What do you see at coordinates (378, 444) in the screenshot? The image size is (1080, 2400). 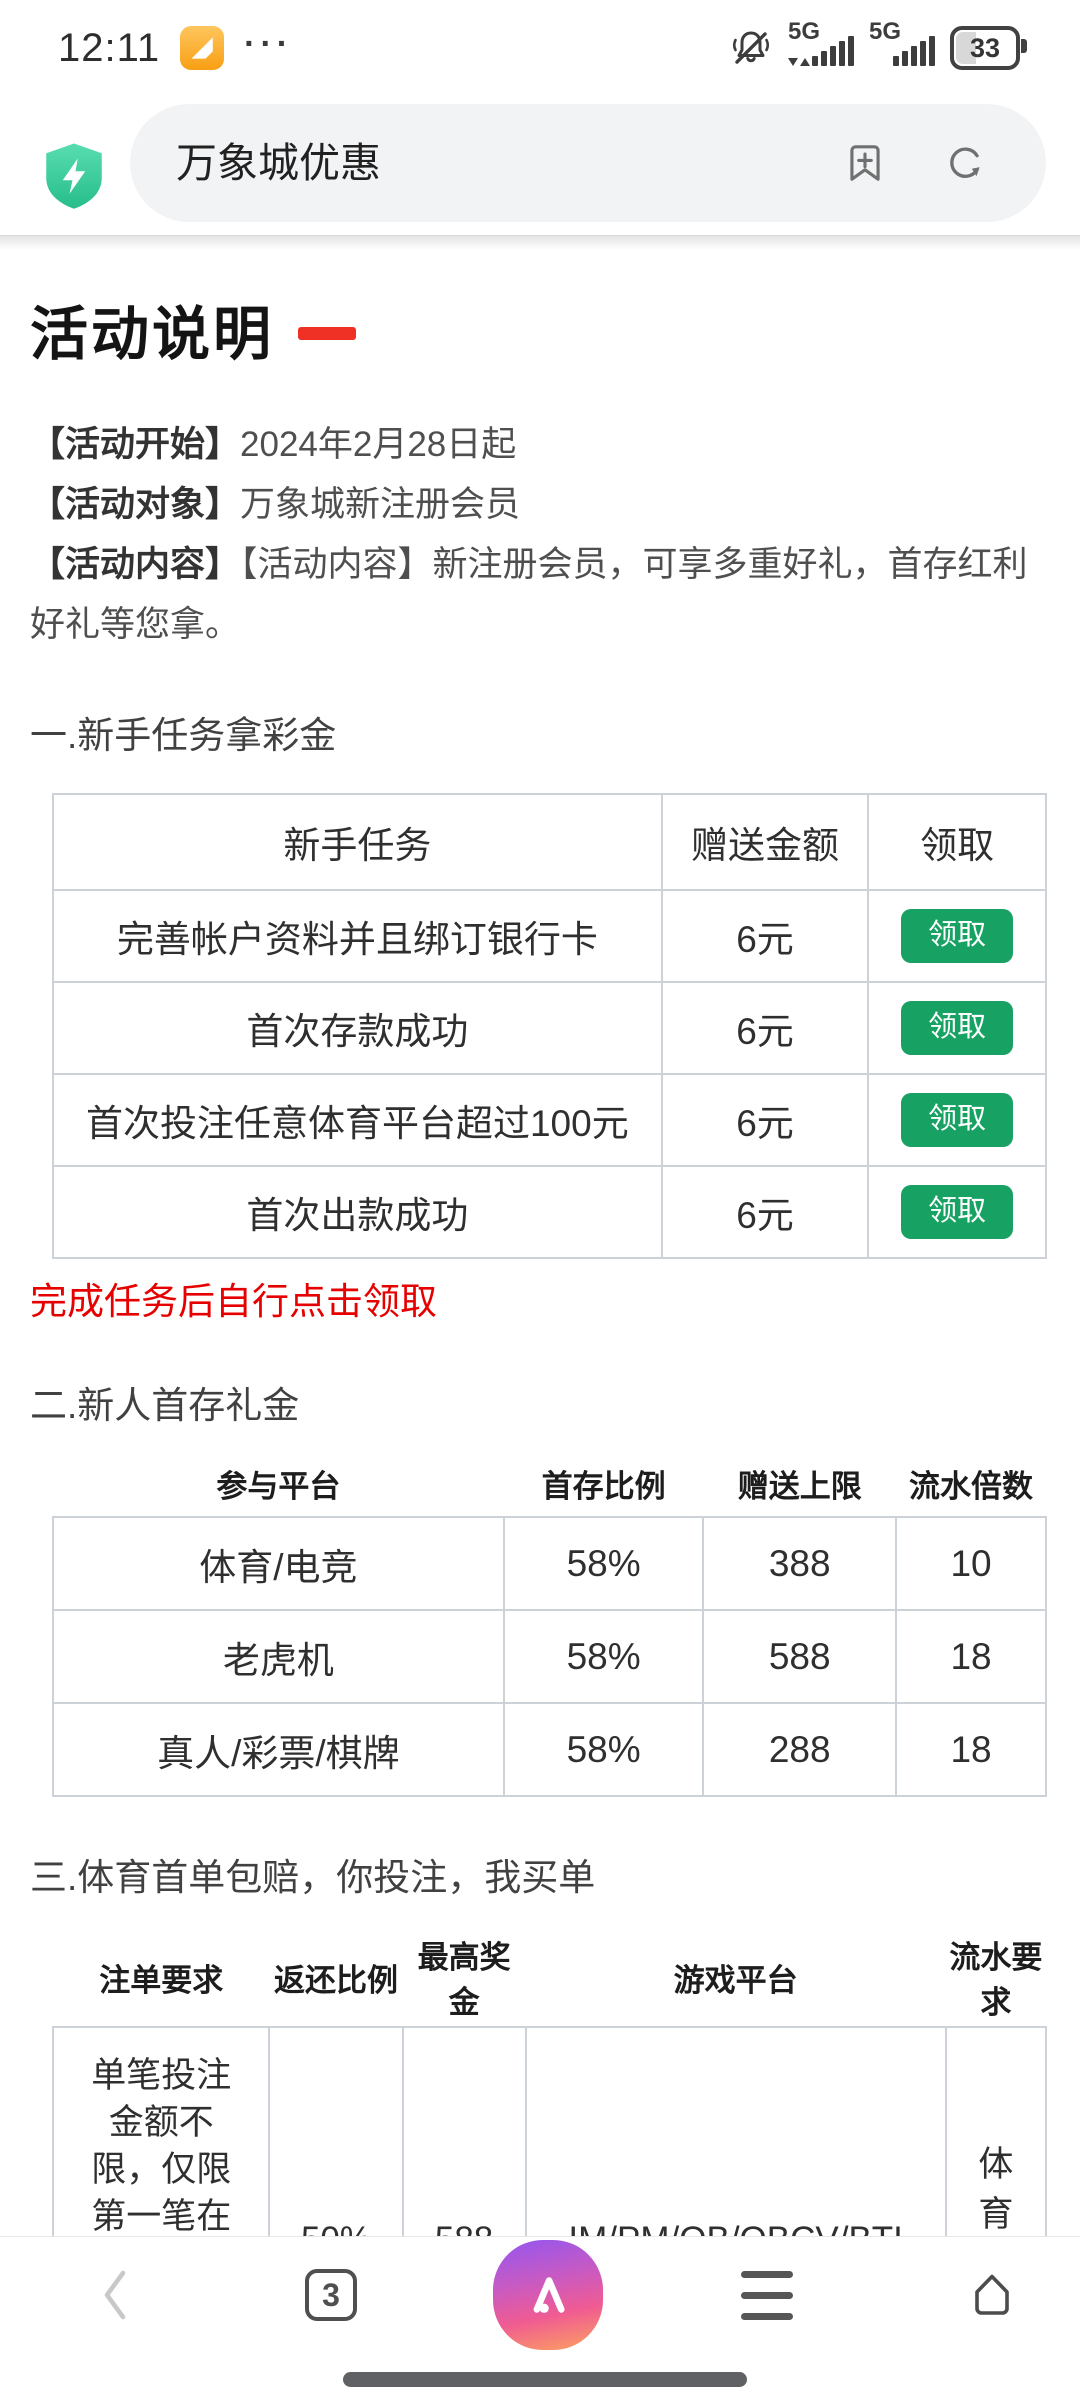 I see `info-text: 2024年2月28日起` at bounding box center [378, 444].